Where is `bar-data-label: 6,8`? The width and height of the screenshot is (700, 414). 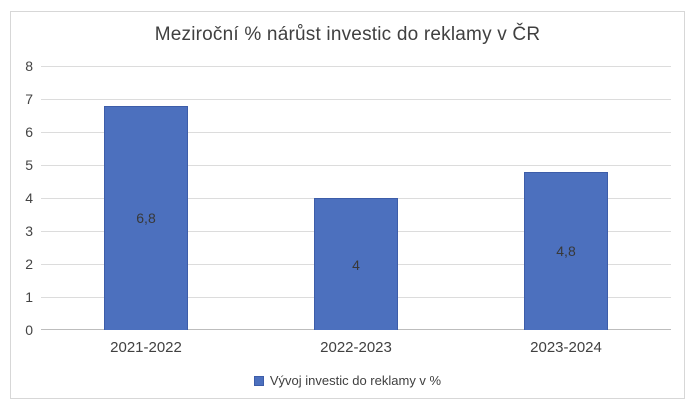 bar-data-label: 6,8 is located at coordinates (146, 218).